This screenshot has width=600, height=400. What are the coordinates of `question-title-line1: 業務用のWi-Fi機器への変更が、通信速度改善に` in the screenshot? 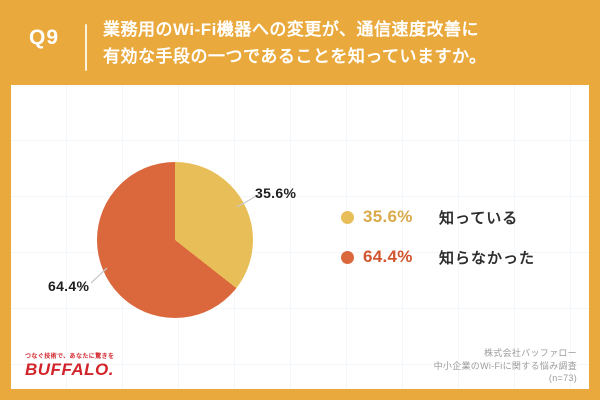 It's located at (291, 29).